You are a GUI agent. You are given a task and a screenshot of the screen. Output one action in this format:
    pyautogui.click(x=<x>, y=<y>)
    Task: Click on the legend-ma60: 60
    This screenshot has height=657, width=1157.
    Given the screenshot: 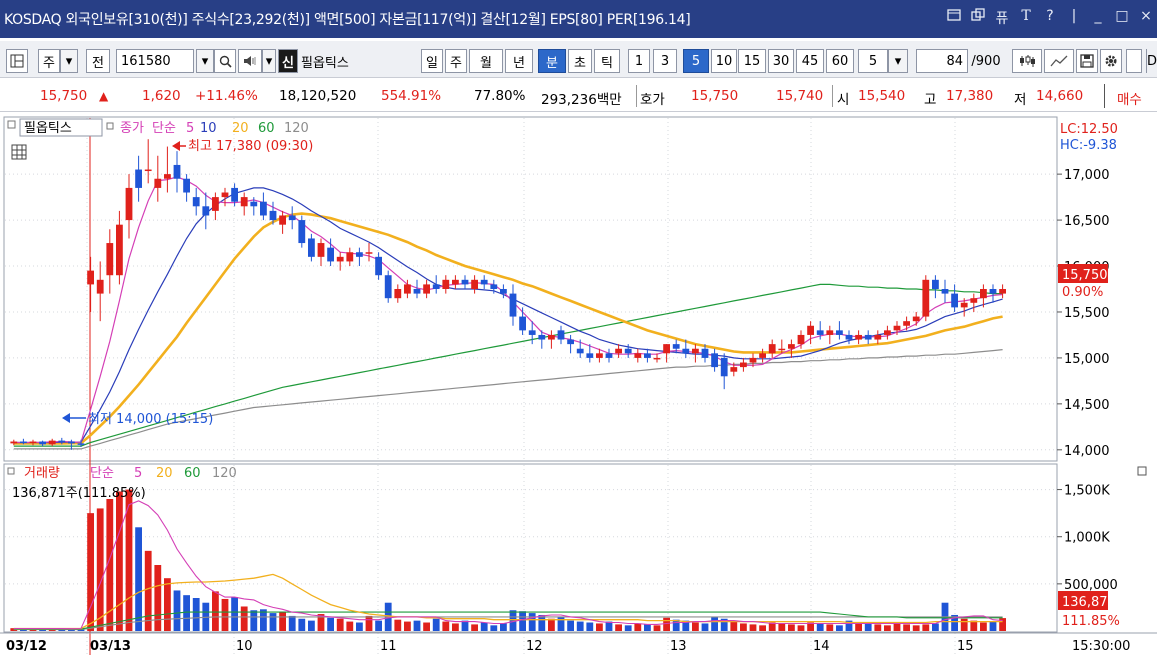 What is the action you would take?
    pyautogui.click(x=266, y=128)
    